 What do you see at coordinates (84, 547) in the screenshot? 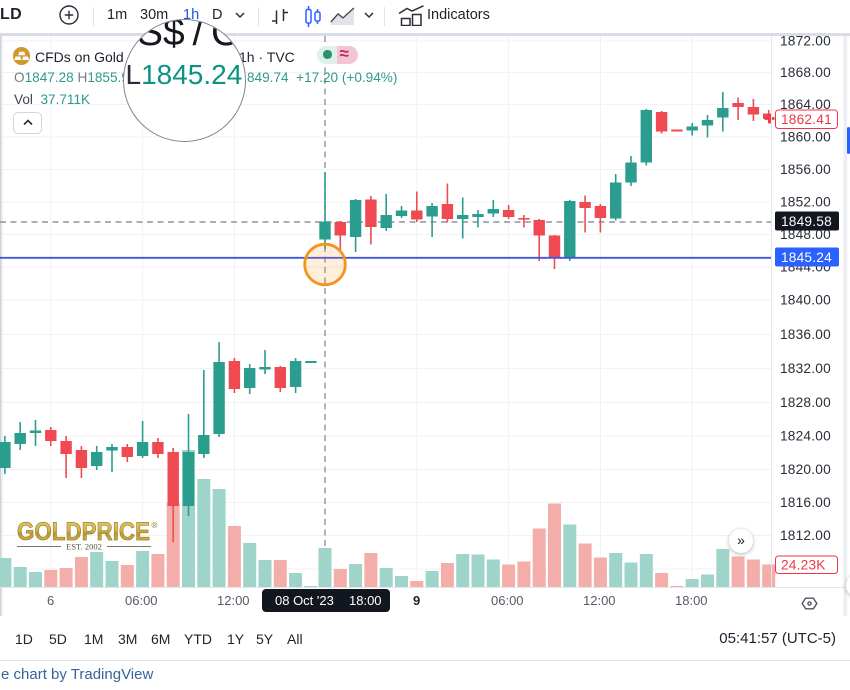
I see `svg-text: EST. 2002` at bounding box center [84, 547].